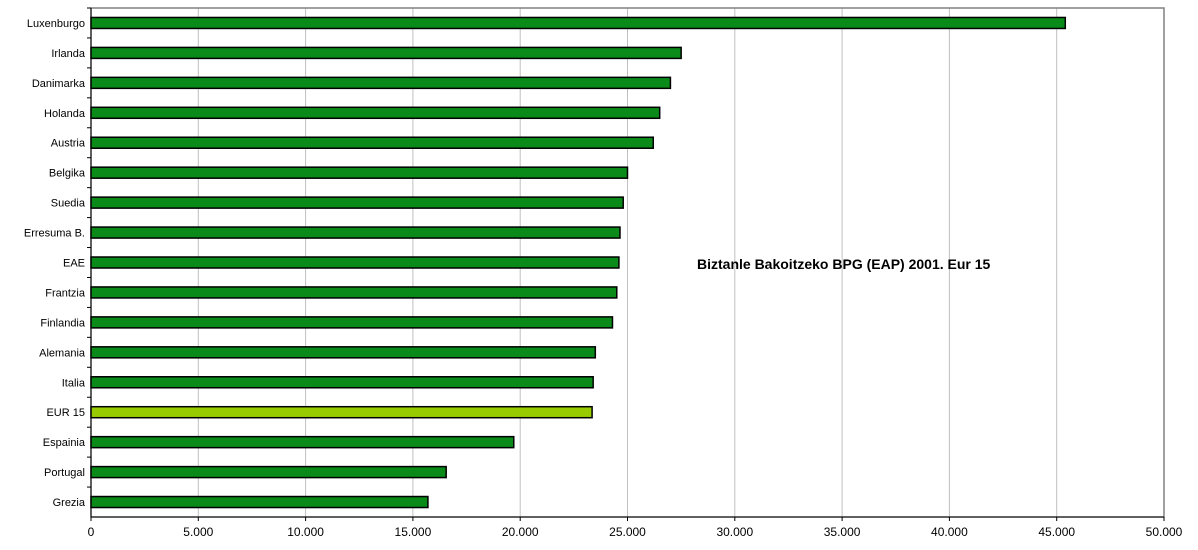 This screenshot has width=1198, height=550. Describe the element at coordinates (65, 114) in the screenshot. I see `category-label: Holanda` at that location.